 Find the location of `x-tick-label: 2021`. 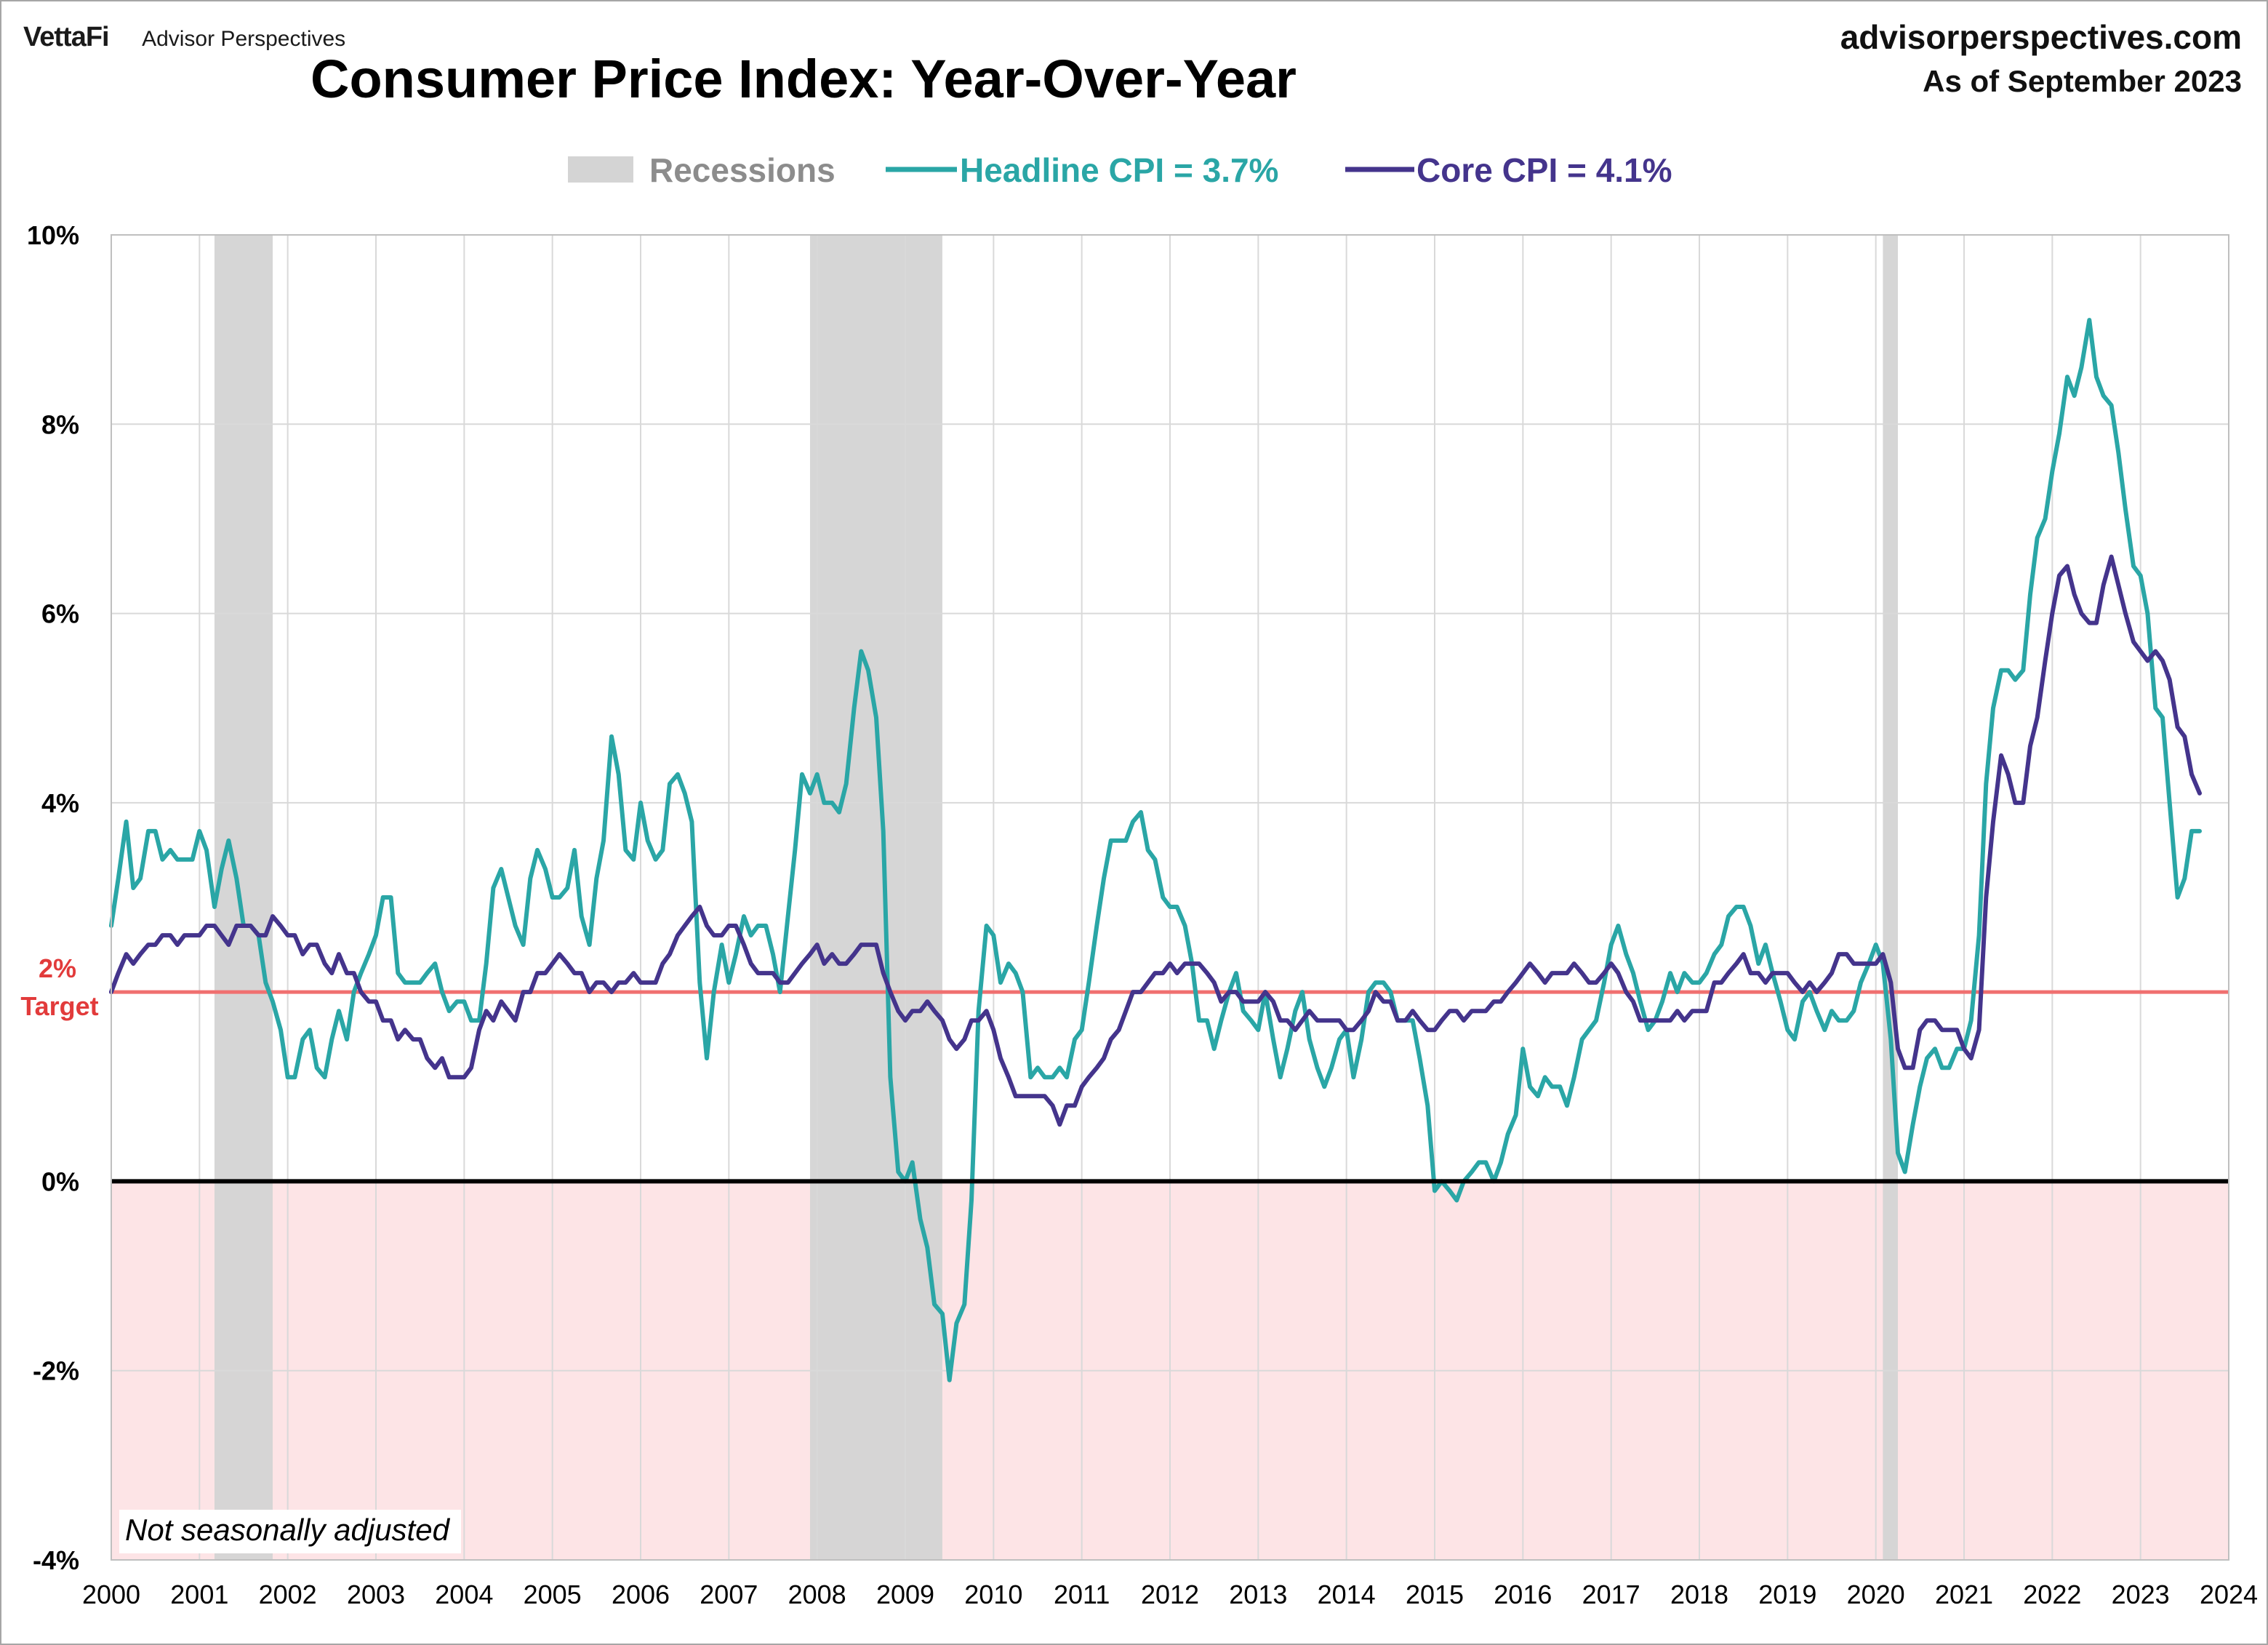

x-tick-label: 2021 is located at coordinates (1964, 1594).